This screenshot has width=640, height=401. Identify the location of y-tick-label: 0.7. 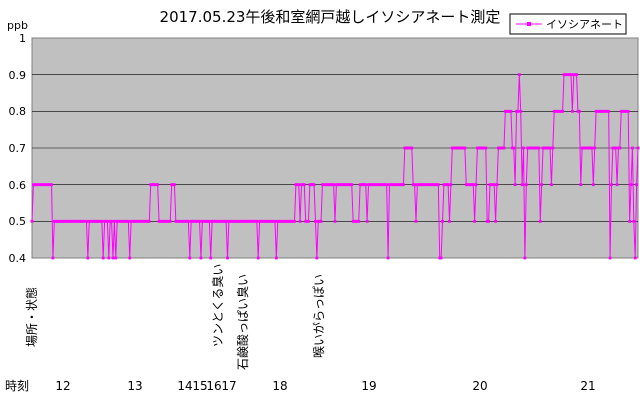
(18, 148).